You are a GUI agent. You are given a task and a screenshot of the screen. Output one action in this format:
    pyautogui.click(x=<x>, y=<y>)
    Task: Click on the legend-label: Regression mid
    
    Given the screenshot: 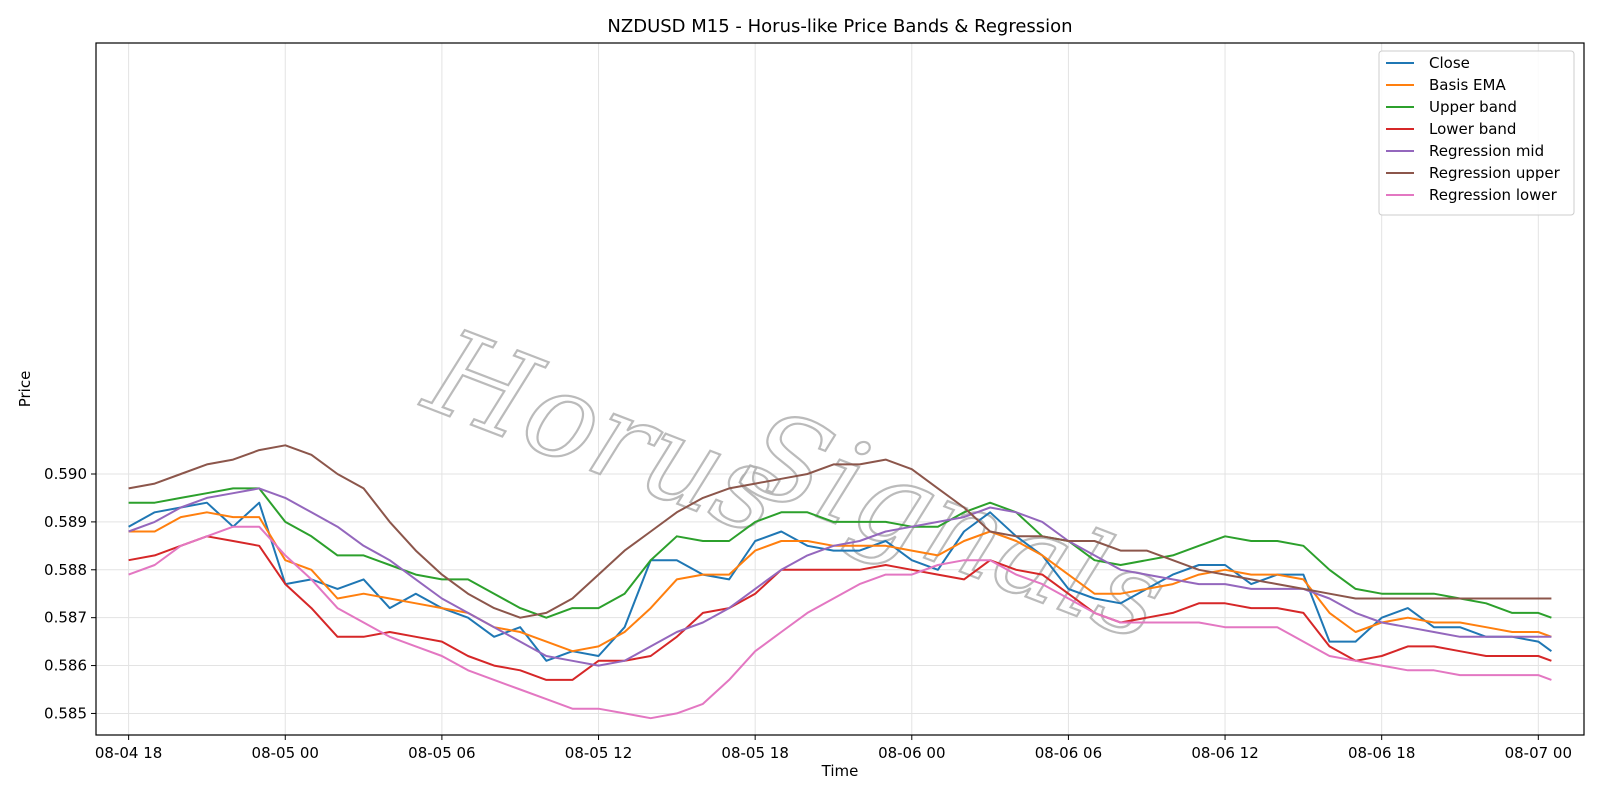 What is the action you would take?
    pyautogui.click(x=1486, y=151)
    